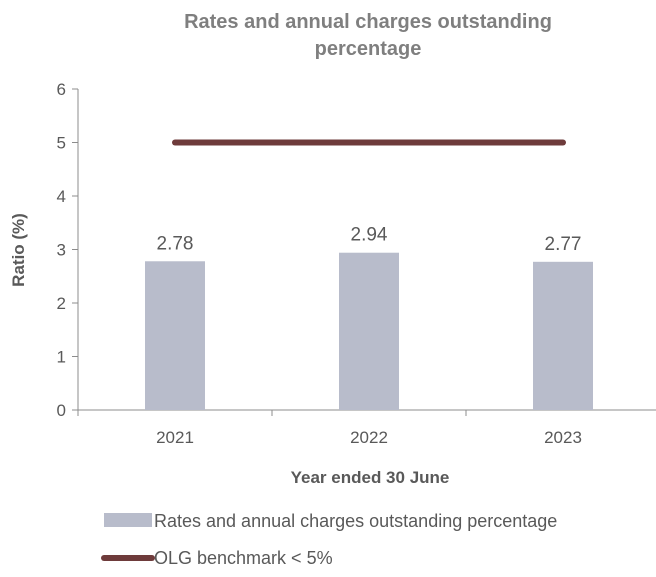  What do you see at coordinates (61, 89) in the screenshot?
I see `y-tick-label: 6` at bounding box center [61, 89].